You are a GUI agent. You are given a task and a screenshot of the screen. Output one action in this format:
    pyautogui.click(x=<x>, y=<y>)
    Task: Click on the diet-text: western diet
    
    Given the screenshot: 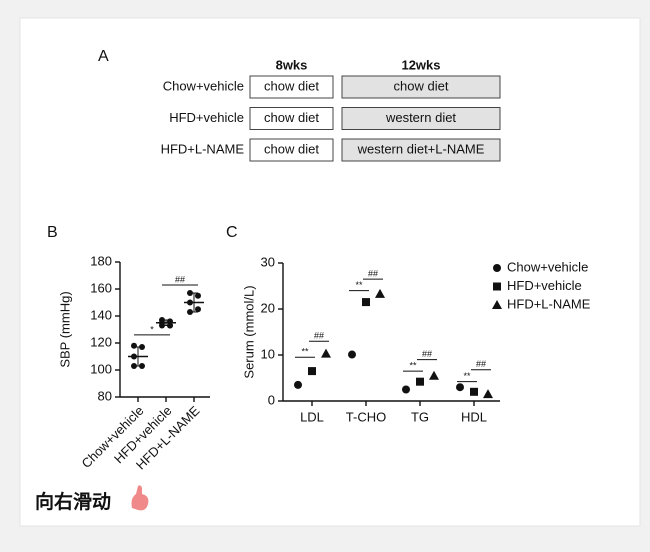 What is the action you would take?
    pyautogui.click(x=420, y=117)
    